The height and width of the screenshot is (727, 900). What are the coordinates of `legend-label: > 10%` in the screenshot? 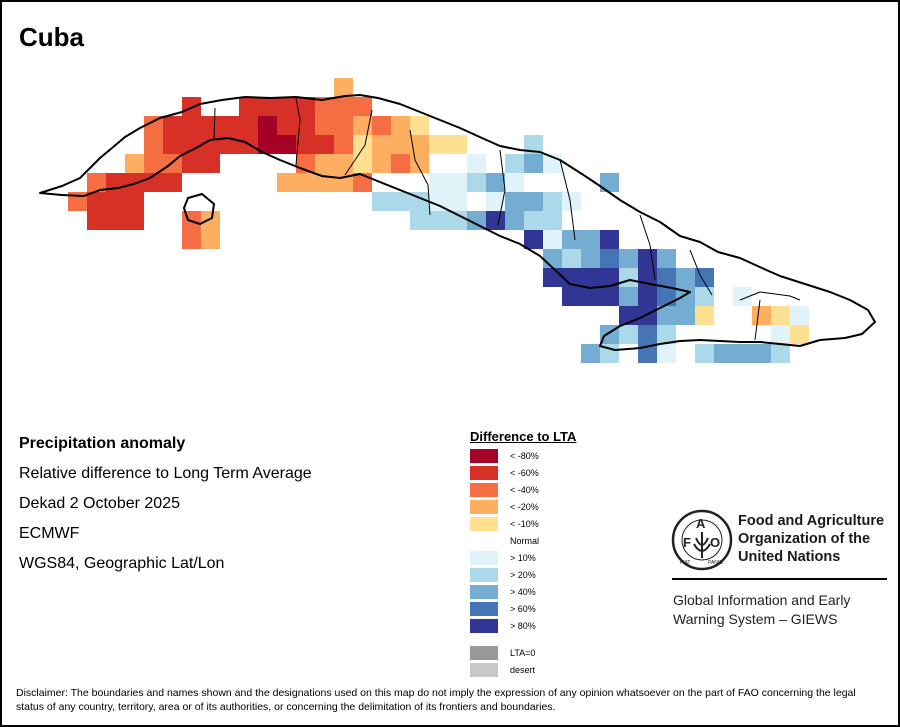 It's located at (523, 558).